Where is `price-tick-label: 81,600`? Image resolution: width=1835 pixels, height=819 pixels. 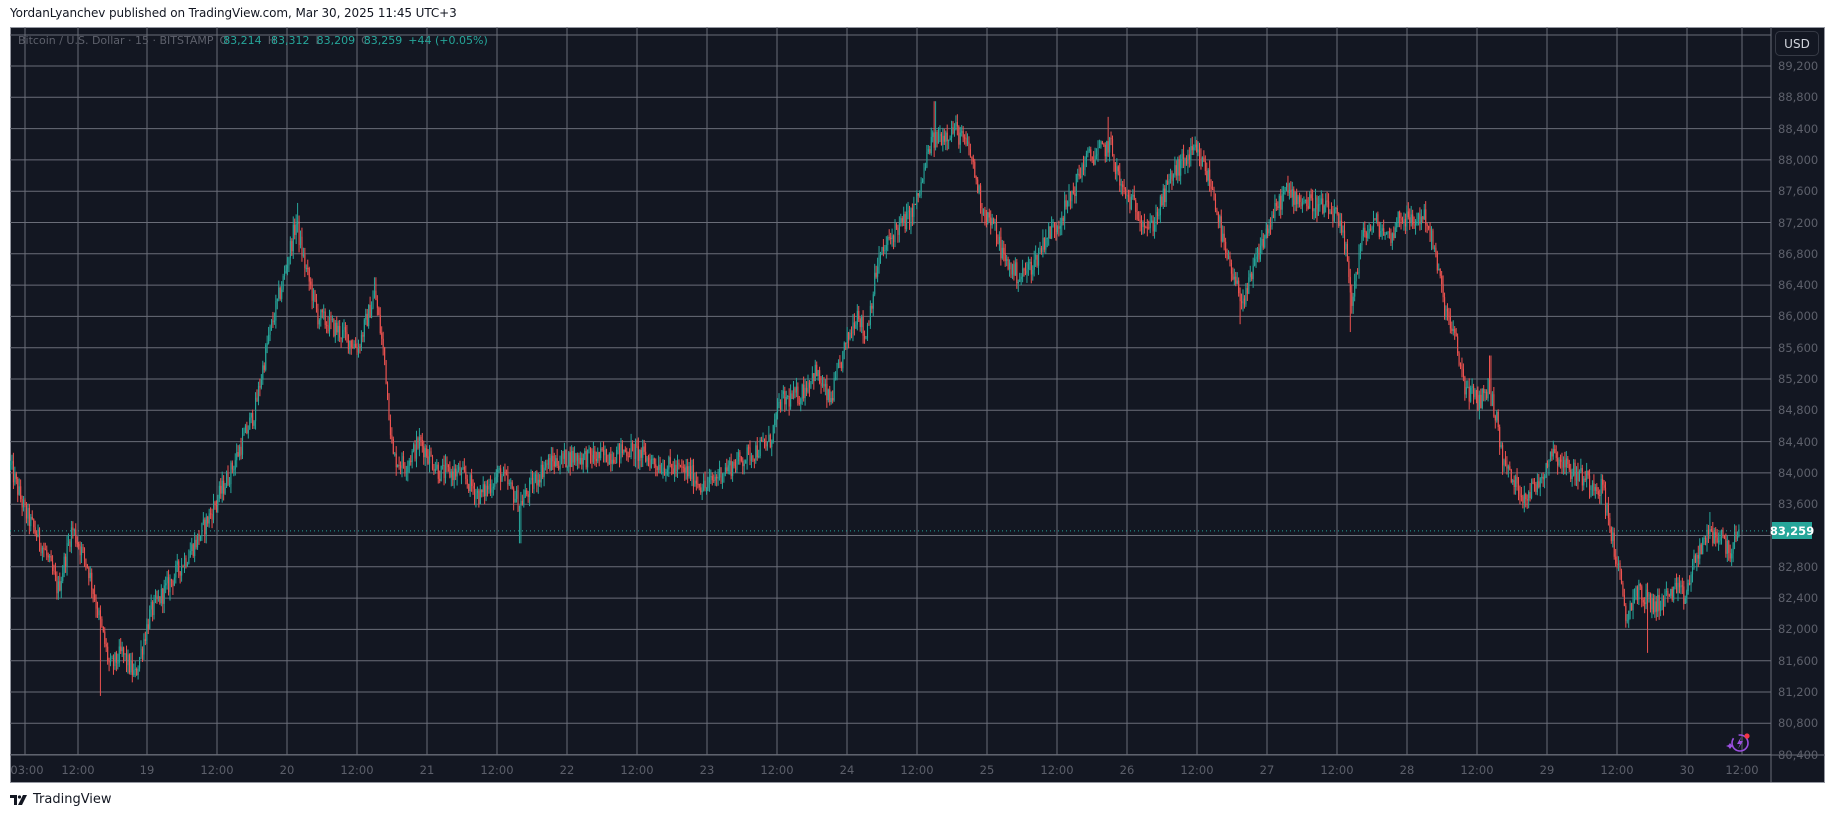 price-tick-label: 81,600 is located at coordinates (1798, 660).